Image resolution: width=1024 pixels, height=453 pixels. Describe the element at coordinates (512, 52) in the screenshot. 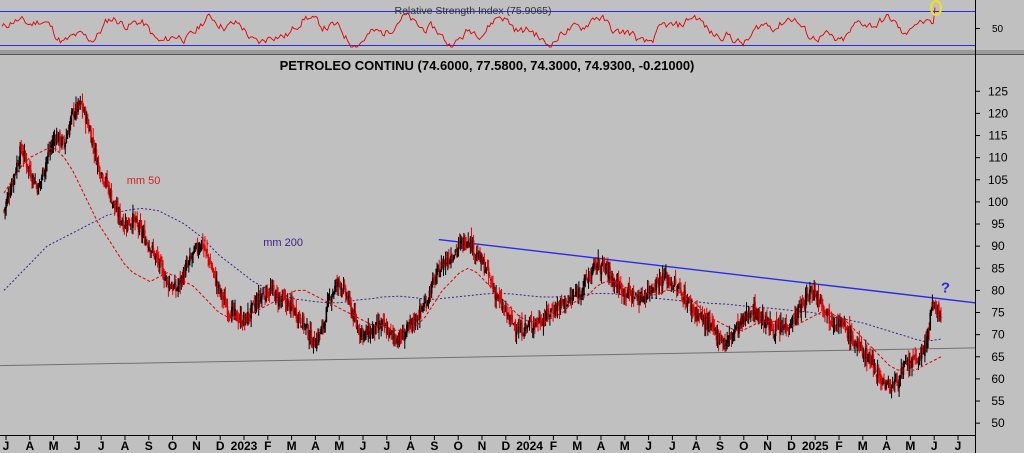

I see `panel-separator` at that location.